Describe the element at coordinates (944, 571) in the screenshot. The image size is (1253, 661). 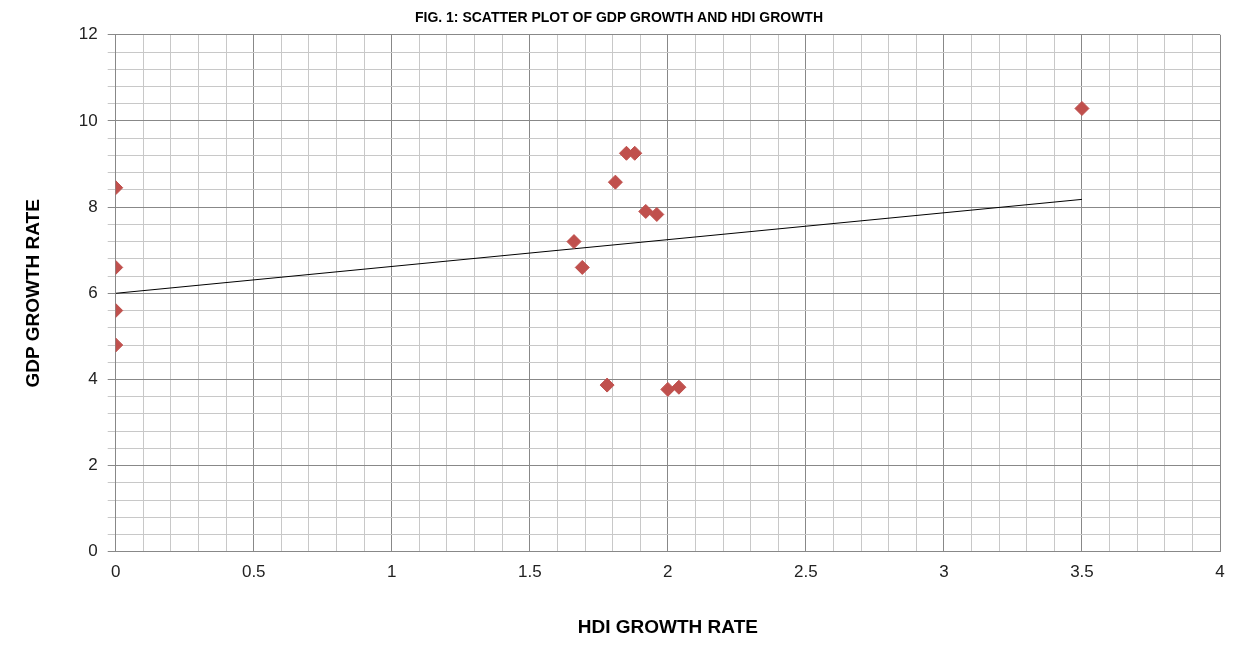
I see `x-tick-label: 3` at that location.